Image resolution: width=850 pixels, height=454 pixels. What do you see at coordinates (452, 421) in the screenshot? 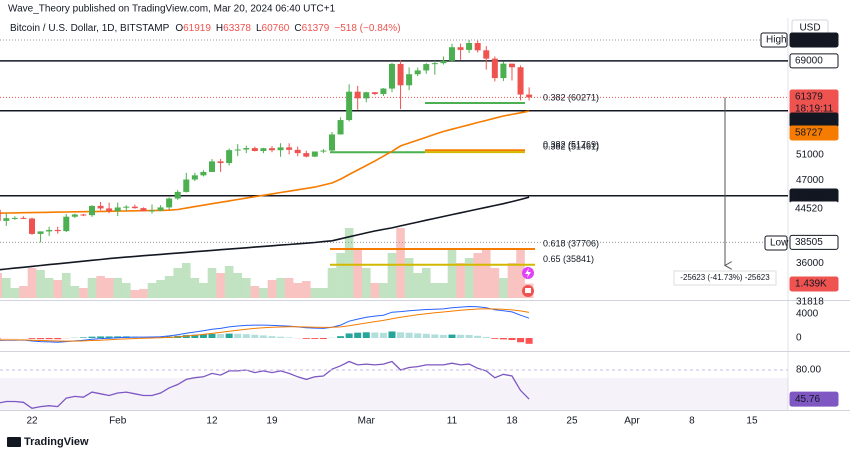
I see `x-tick-label: 11` at bounding box center [452, 421].